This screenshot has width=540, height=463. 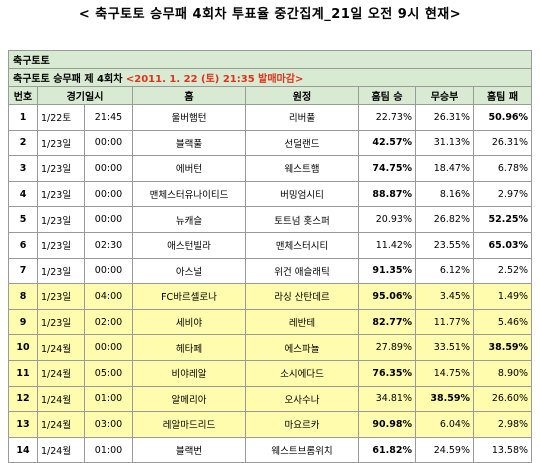 I want to click on table-row: 3 1/23일 00:00 에버턴 웨스트햄 74.75% 18.47% 6.78%, so click(x=270, y=168).